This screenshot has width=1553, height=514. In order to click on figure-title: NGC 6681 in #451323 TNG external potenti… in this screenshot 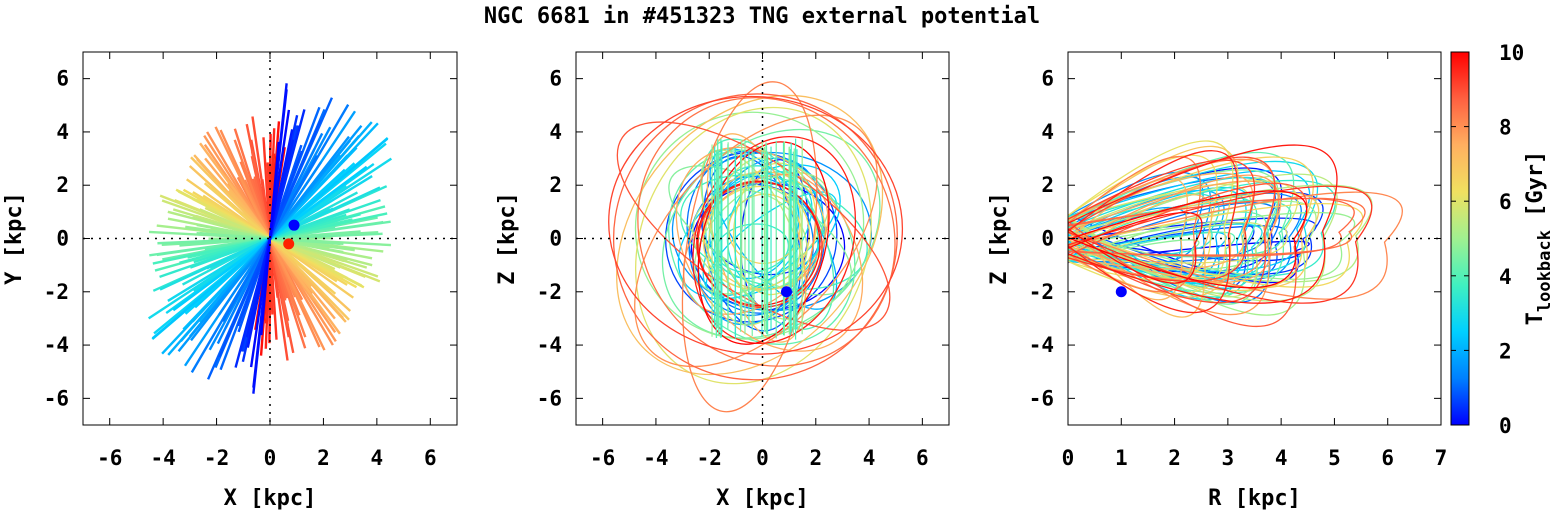, I will do `click(762, 16)`.